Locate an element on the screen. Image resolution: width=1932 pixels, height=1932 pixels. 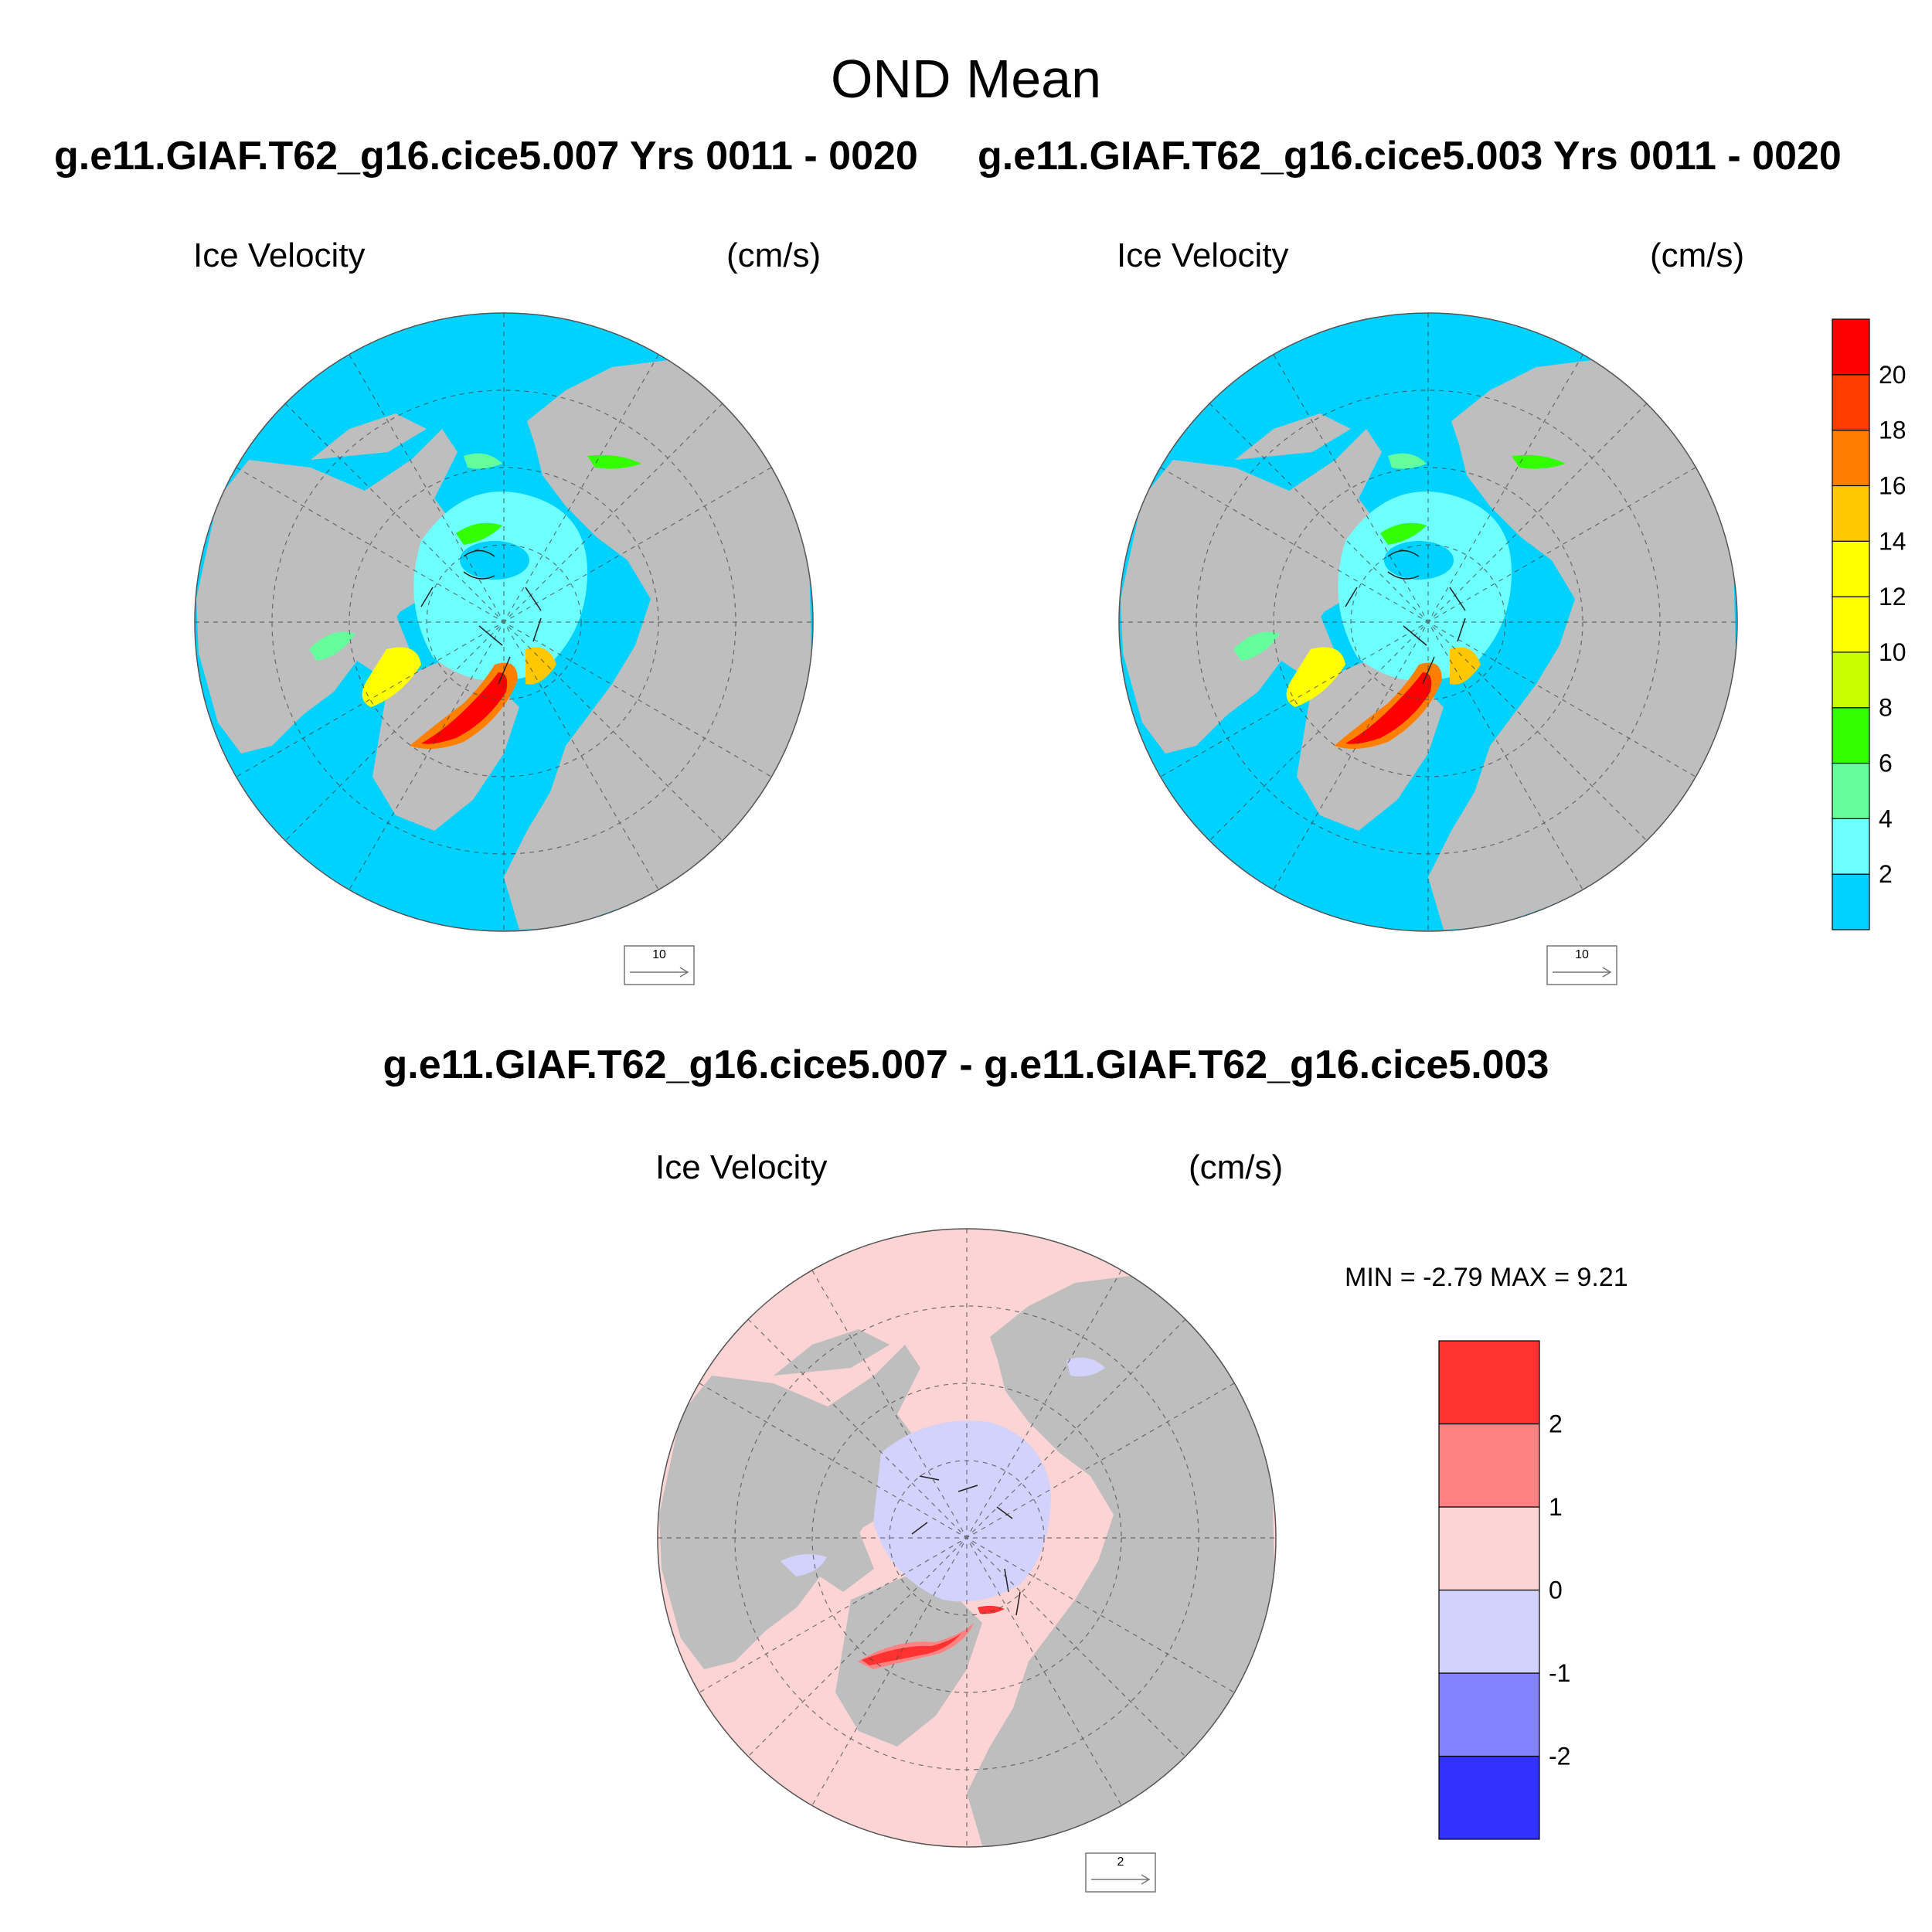
difference-colorbar: -2 -1 0 1 2 is located at coordinates (1504, 1590).